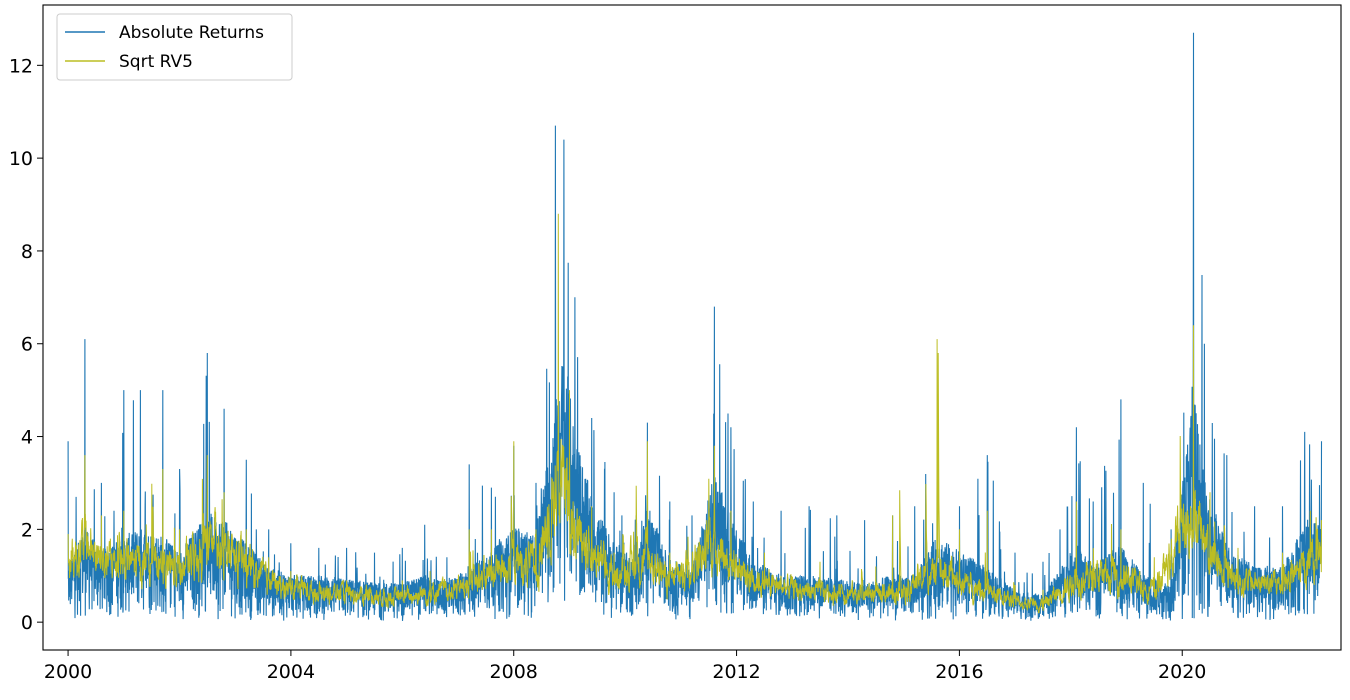 The width and height of the screenshot is (1350, 700). Describe the element at coordinates (27, 252) in the screenshot. I see `y-tick-label: 8` at that location.